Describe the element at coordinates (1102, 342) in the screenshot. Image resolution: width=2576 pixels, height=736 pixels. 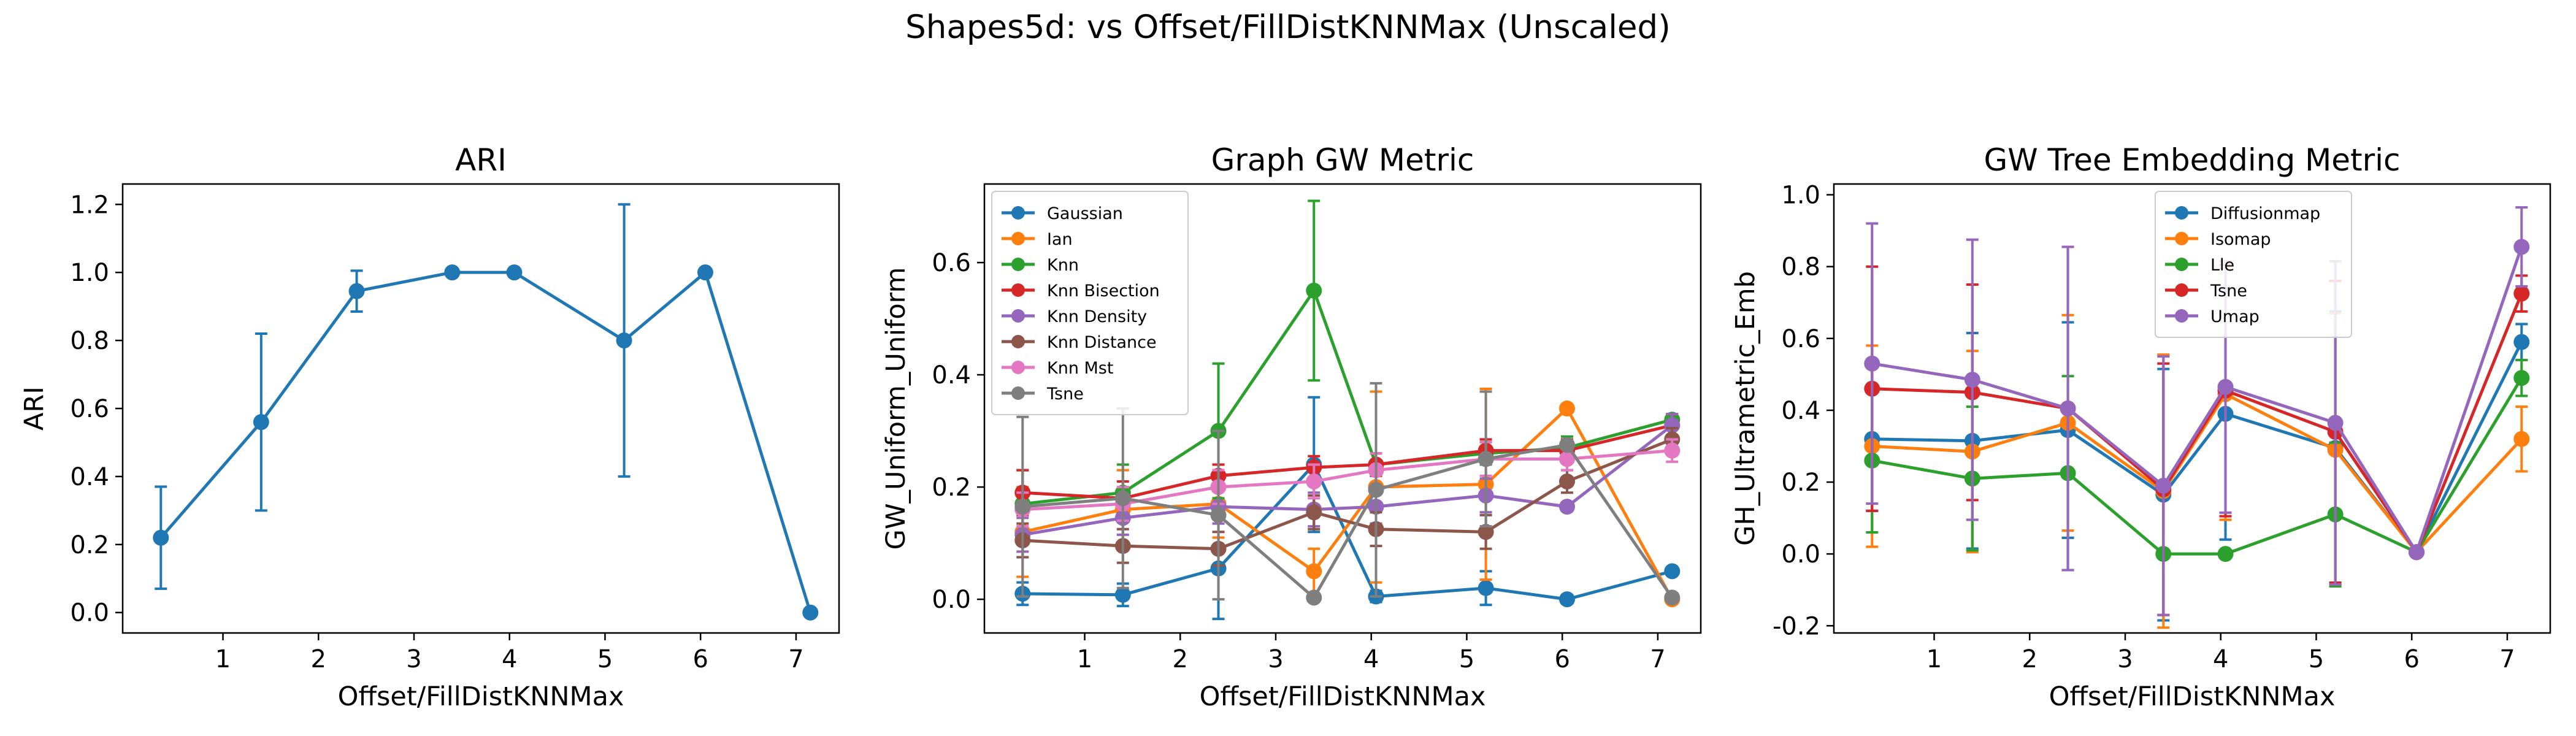
I see `legend-entry: Knn Distance` at that location.